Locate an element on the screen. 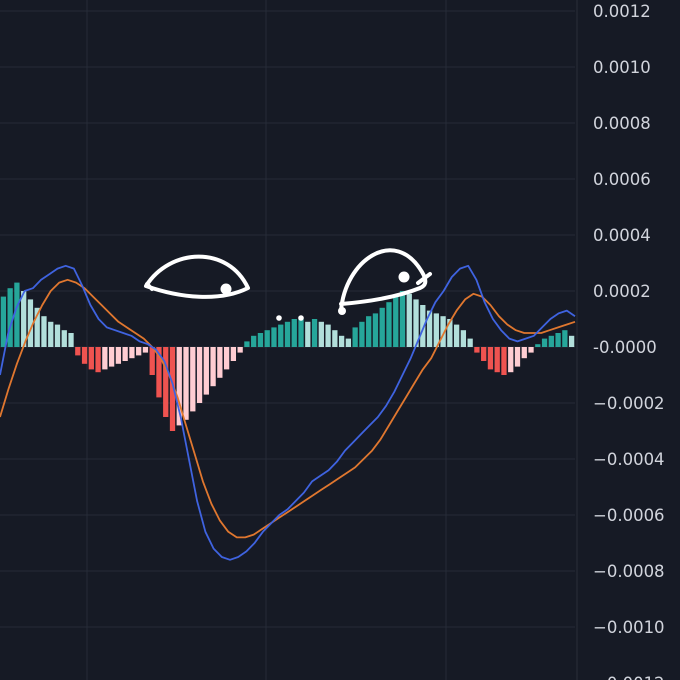 This screenshot has width=680, height=680. y-tick-label: 0.0006 is located at coordinates (622, 179).